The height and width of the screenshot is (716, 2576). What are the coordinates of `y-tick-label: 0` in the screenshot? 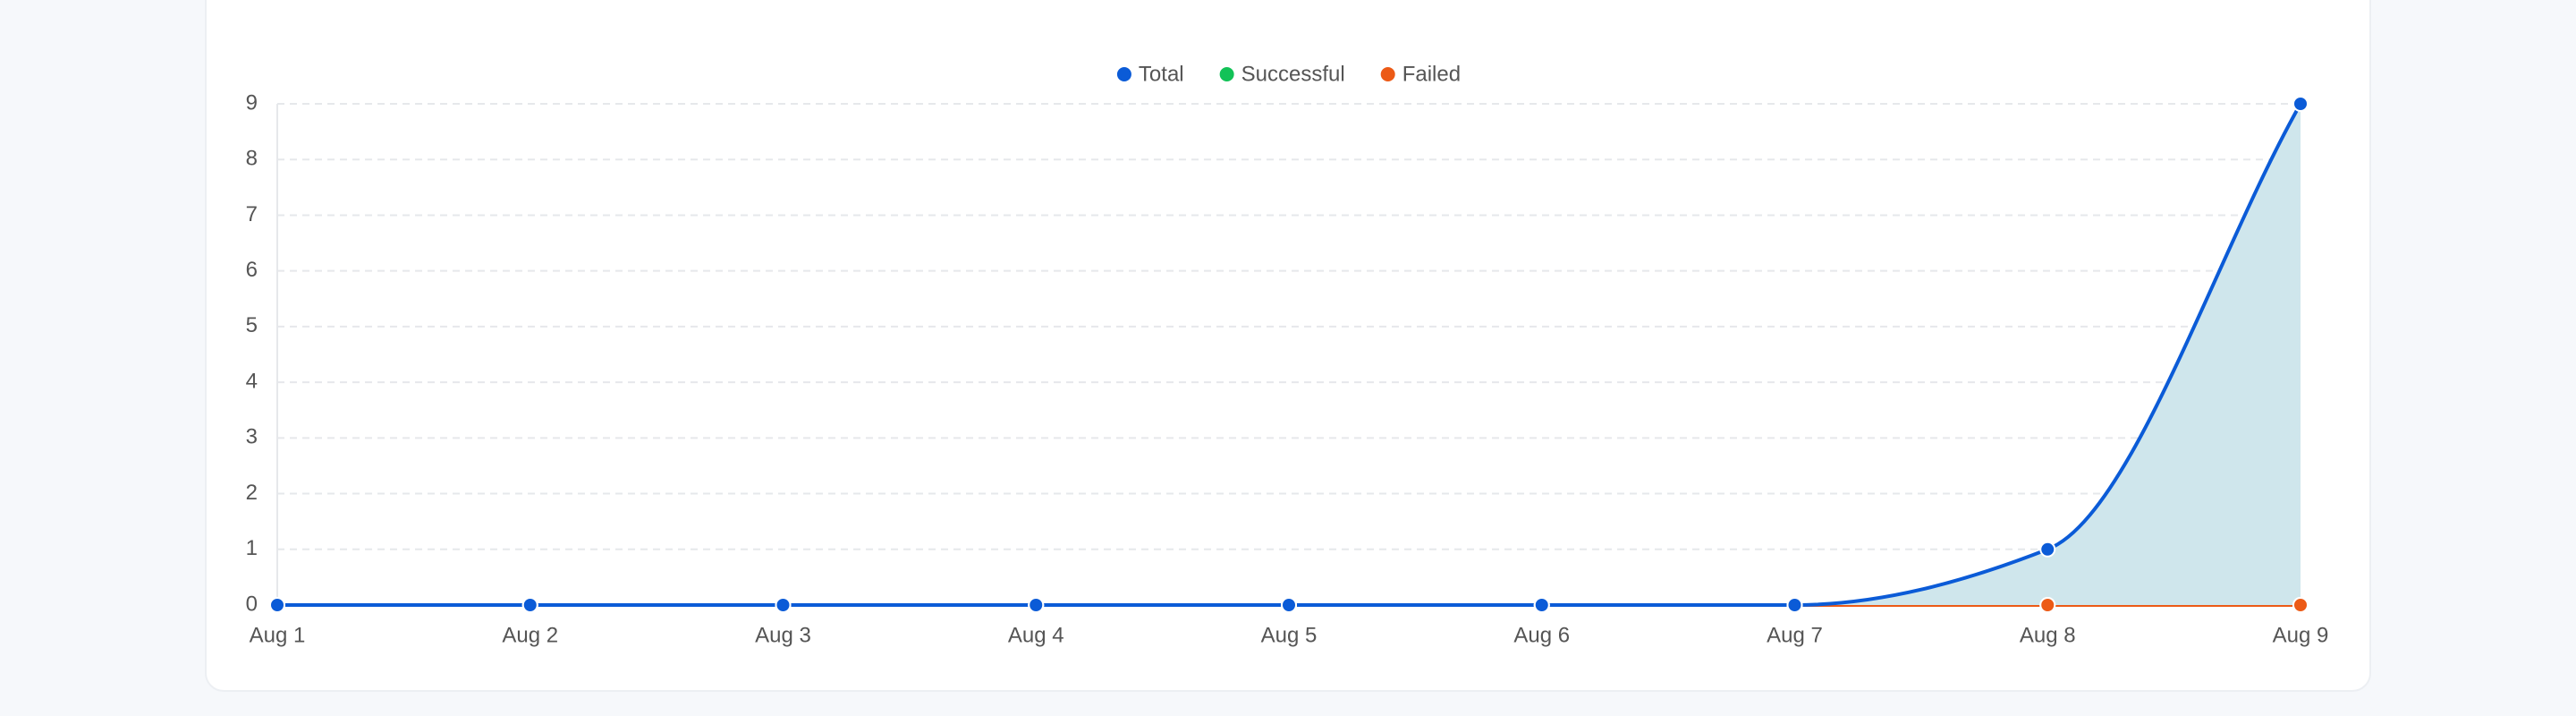 It's located at (252, 604).